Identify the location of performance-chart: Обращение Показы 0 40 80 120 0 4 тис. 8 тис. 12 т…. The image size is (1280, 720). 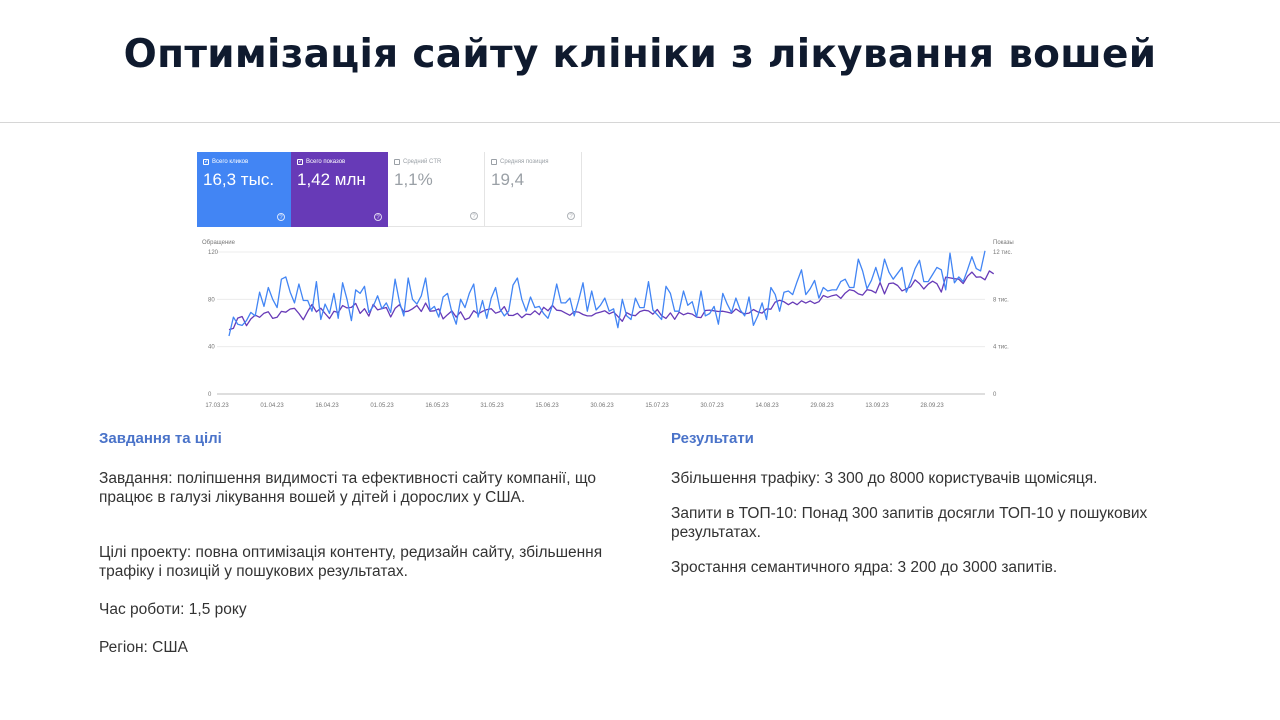
(608, 324).